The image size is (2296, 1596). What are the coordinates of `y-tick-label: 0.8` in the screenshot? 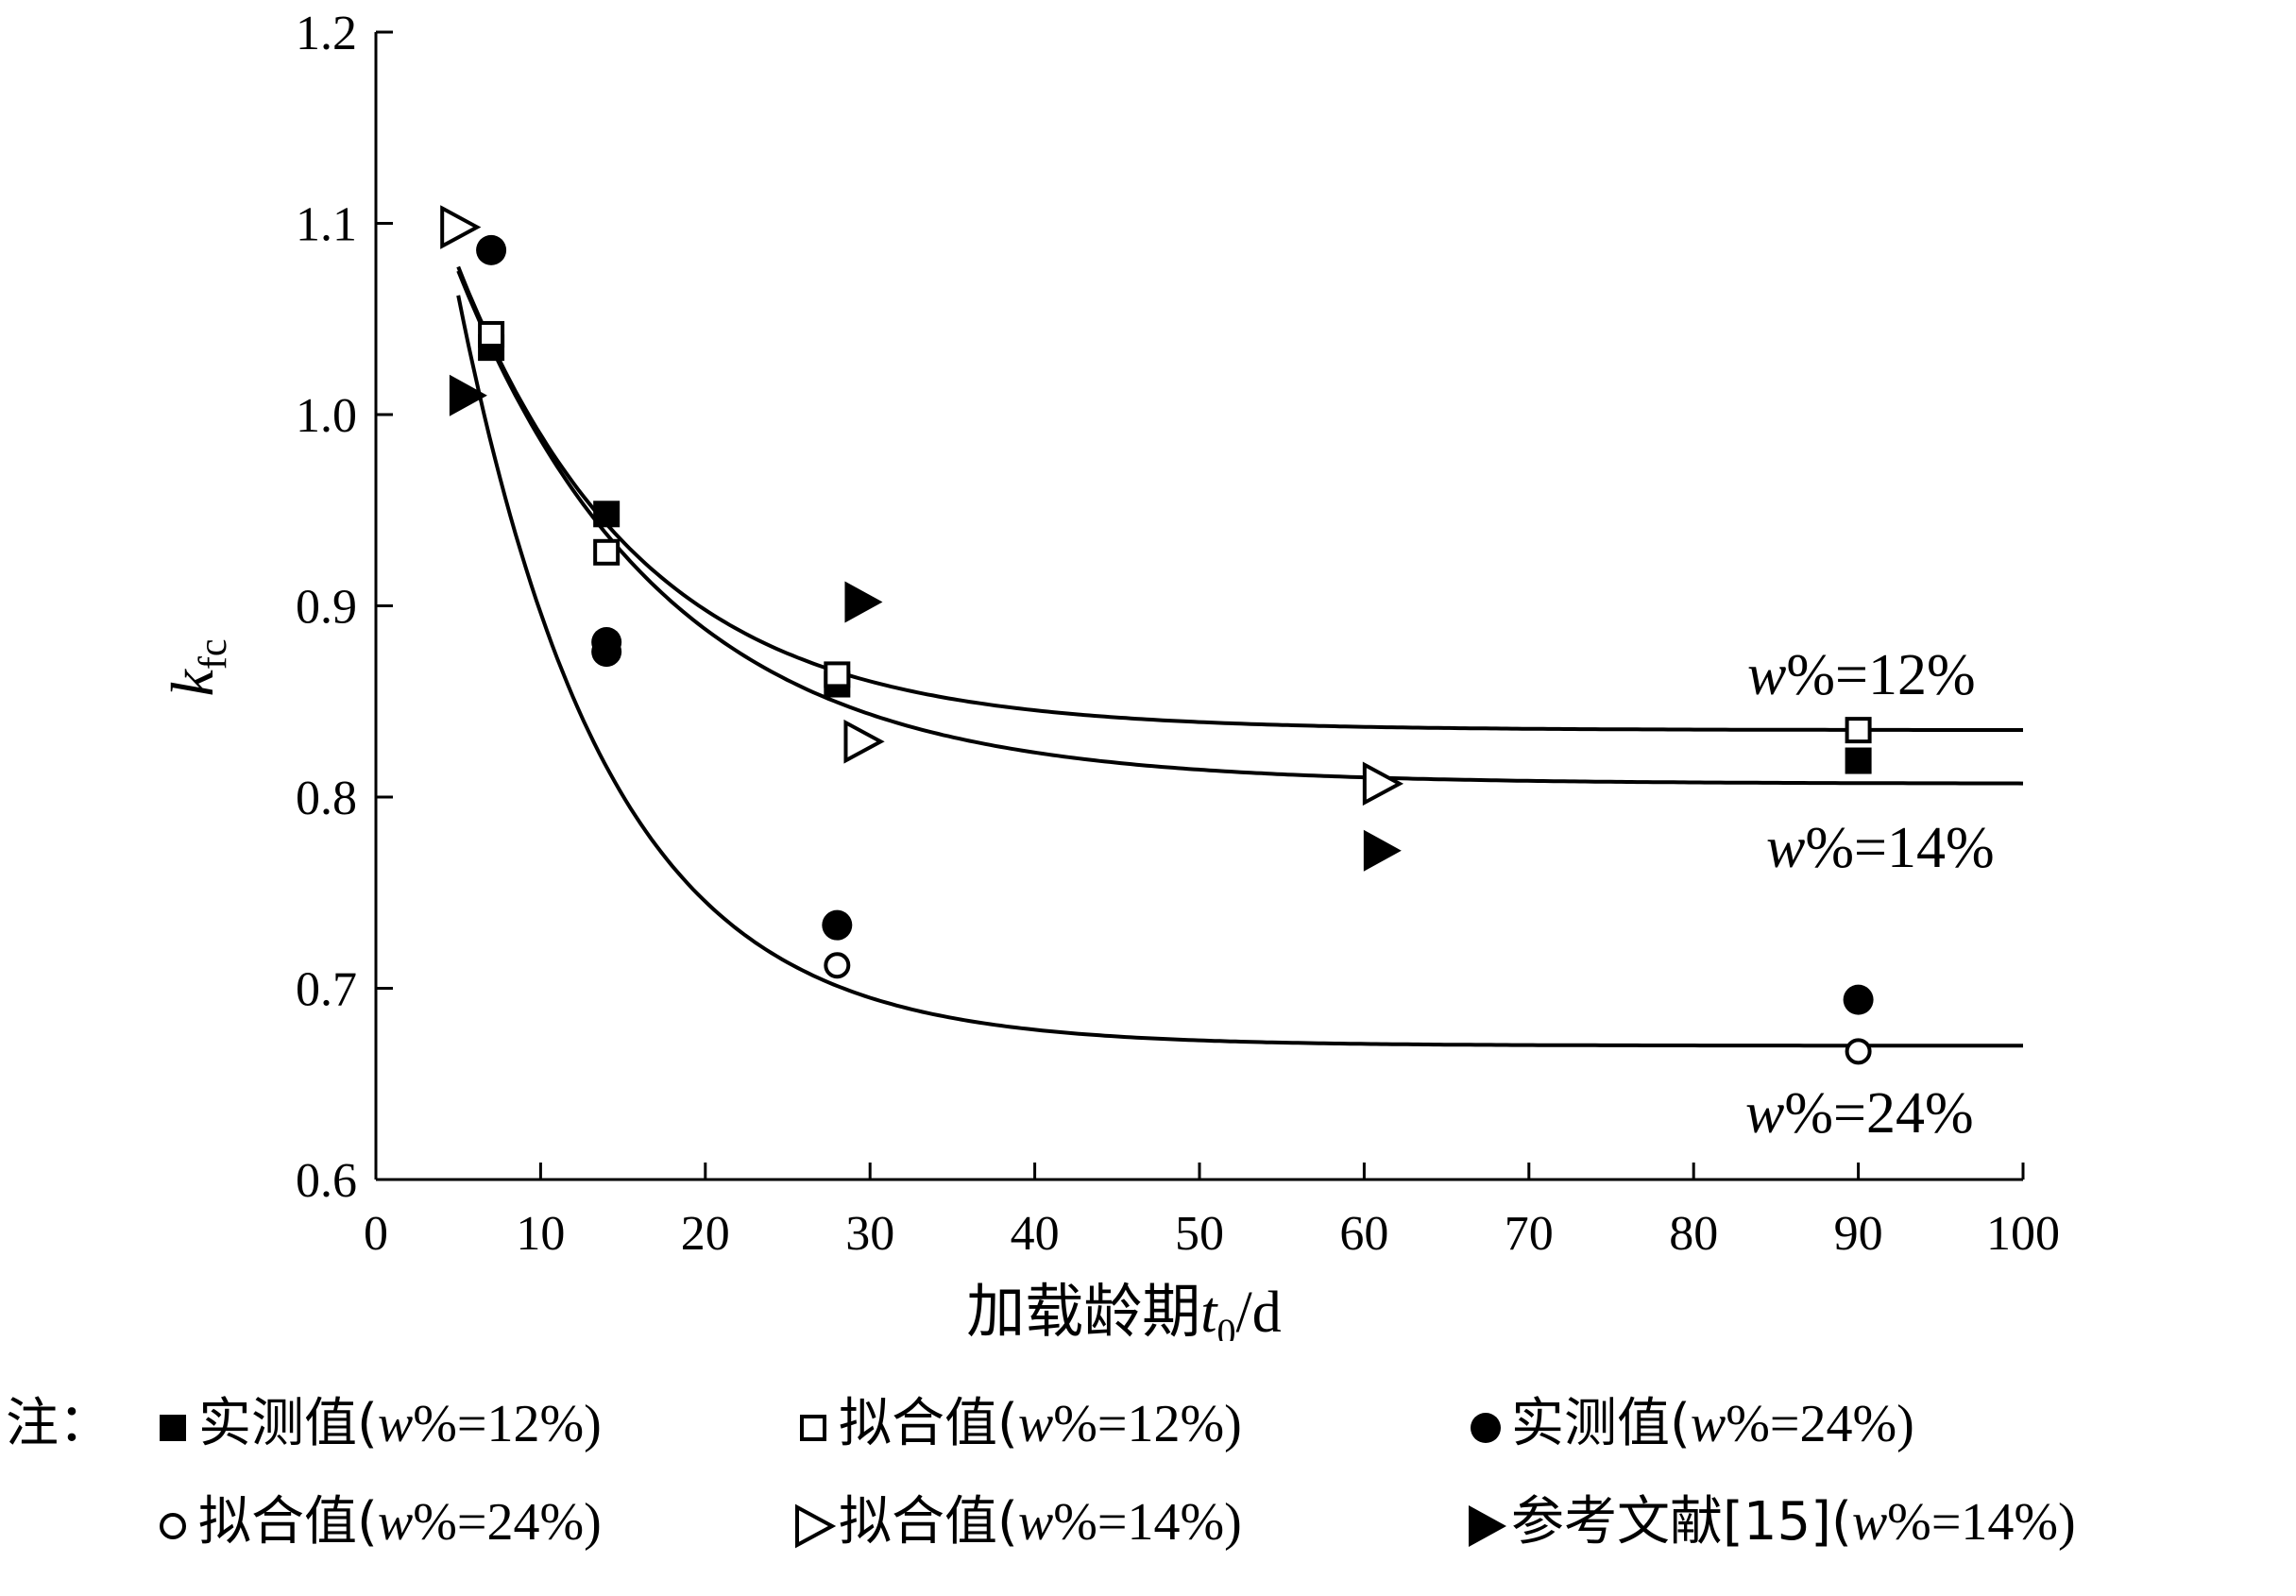 It's located at (327, 798).